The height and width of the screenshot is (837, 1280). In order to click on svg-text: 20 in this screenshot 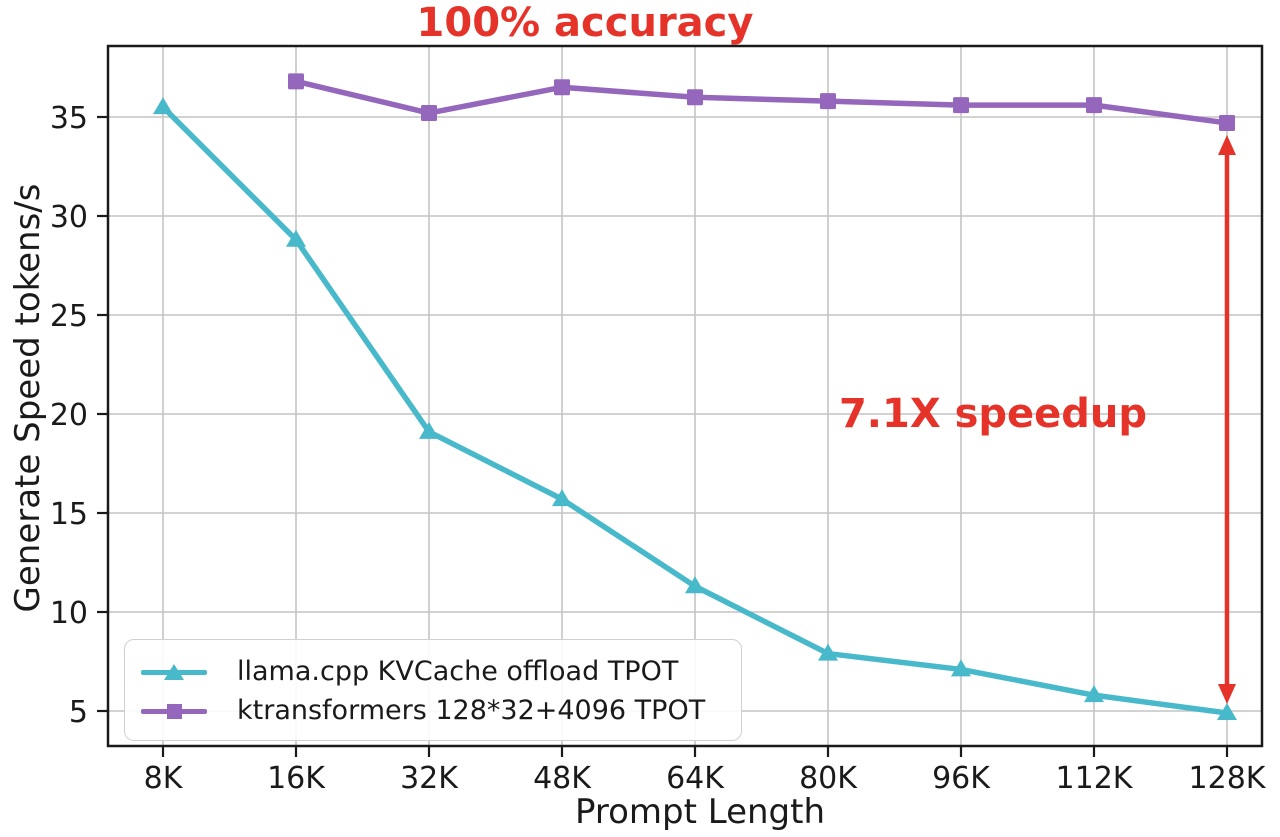, I will do `click(69, 415)`.